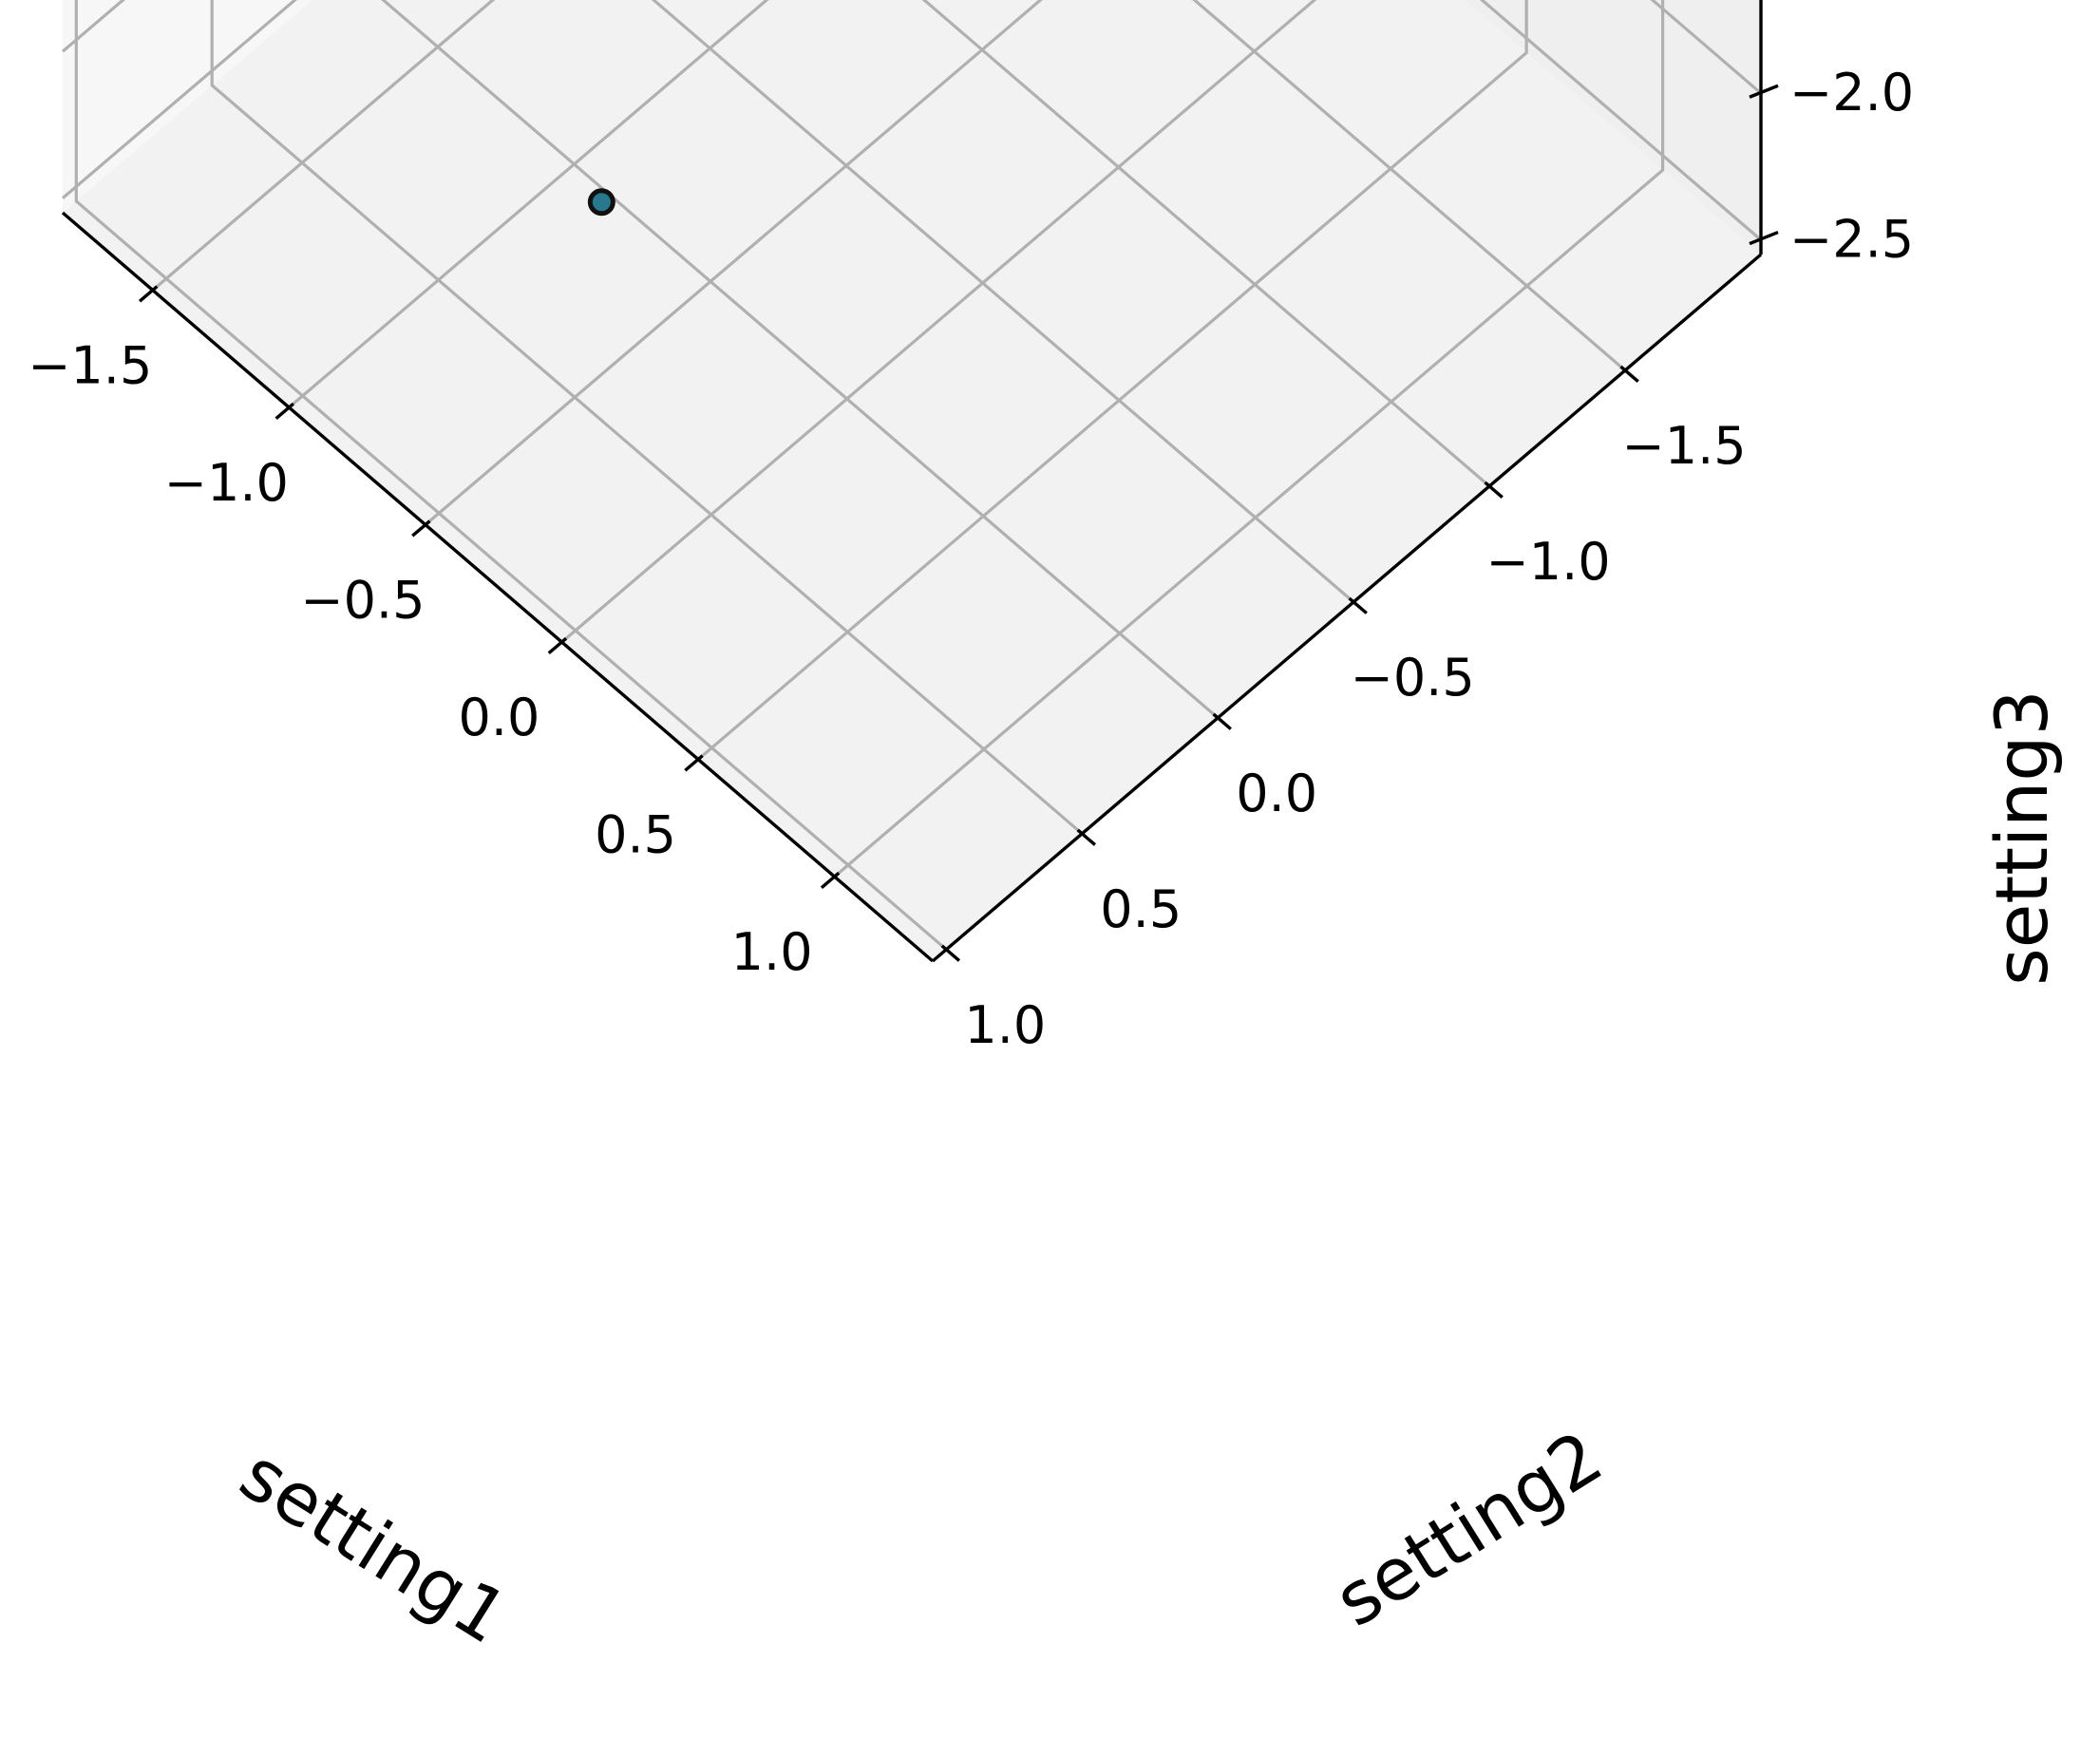  I want to click on y-axis-label: setting2, so click(1469, 1528).